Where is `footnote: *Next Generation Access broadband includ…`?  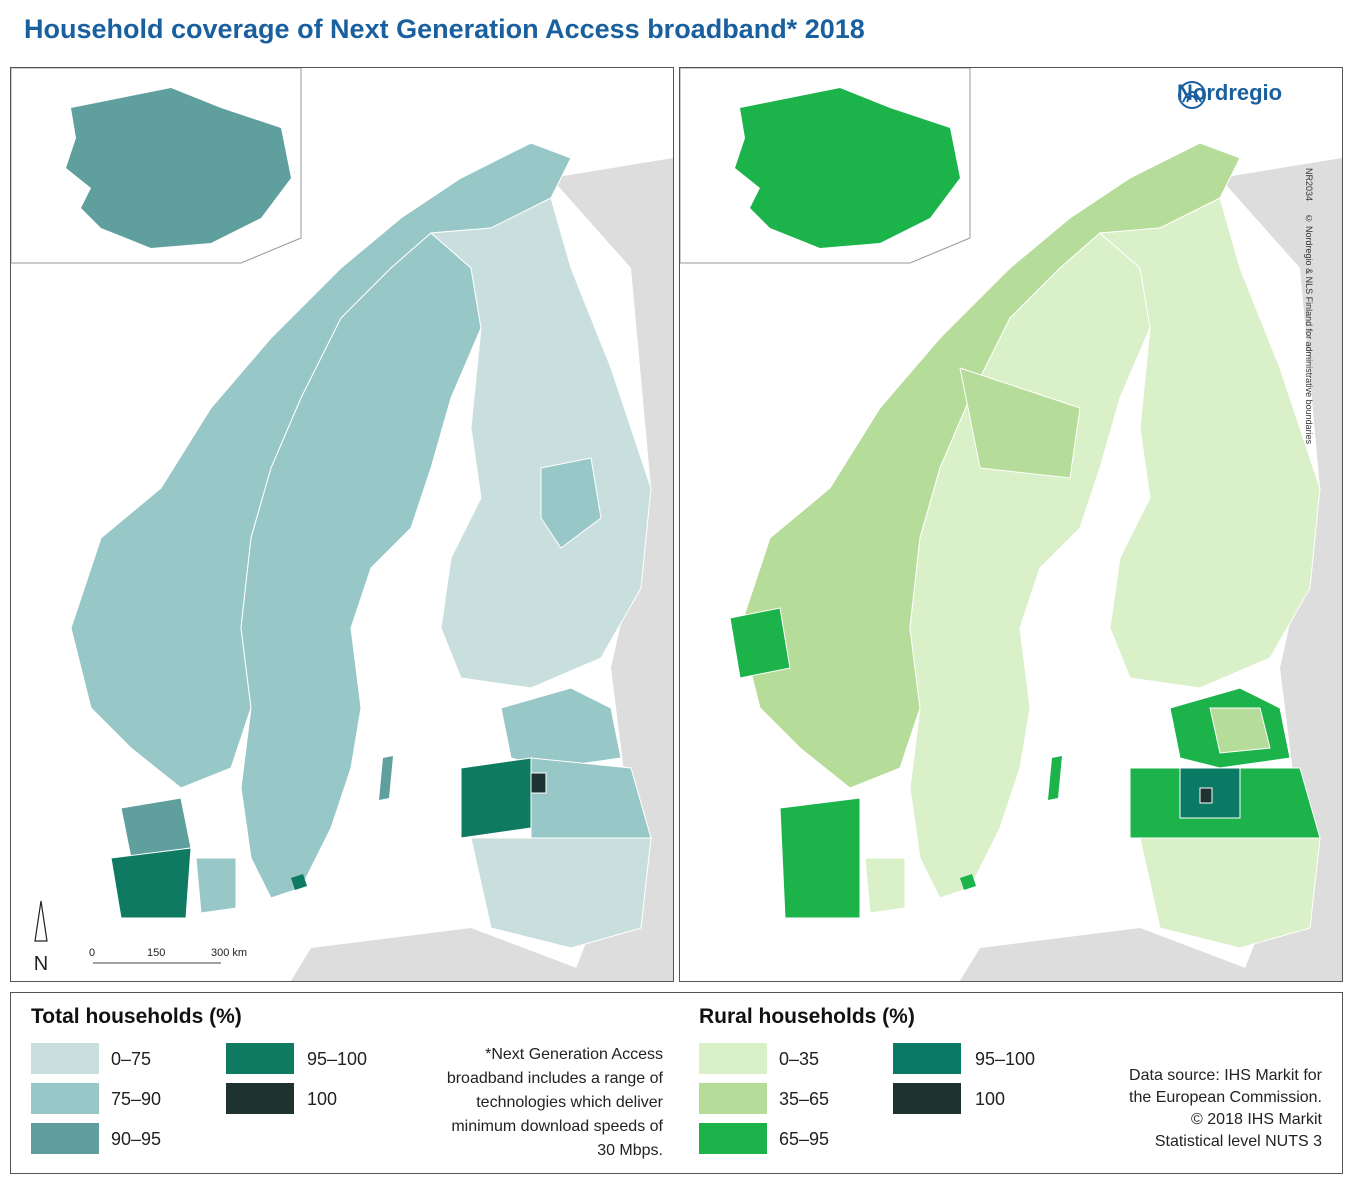 footnote: *Next Generation Access broadband includ… is located at coordinates (554, 1102).